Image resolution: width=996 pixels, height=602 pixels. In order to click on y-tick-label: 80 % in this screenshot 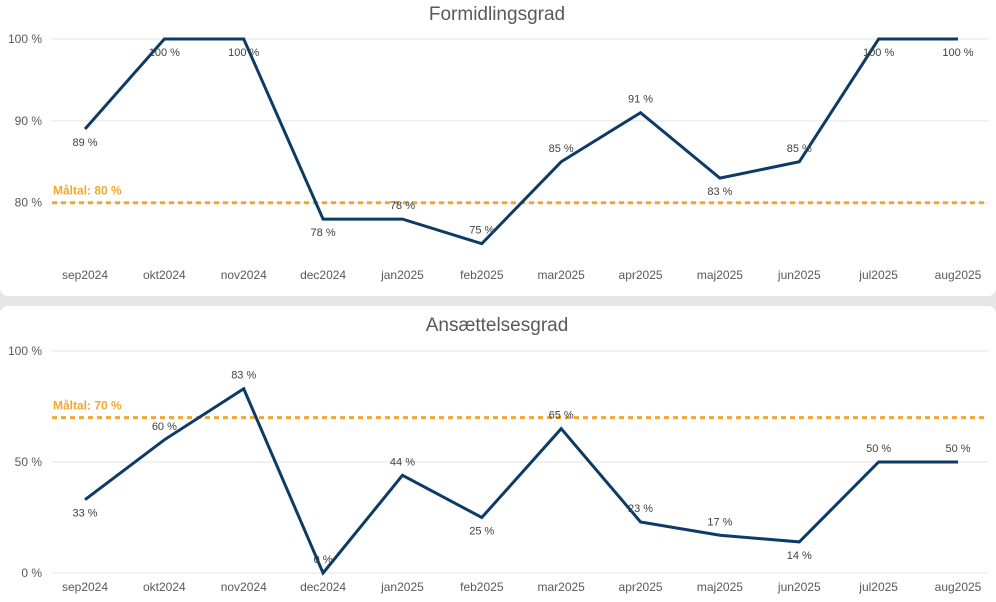, I will do `click(29, 203)`.